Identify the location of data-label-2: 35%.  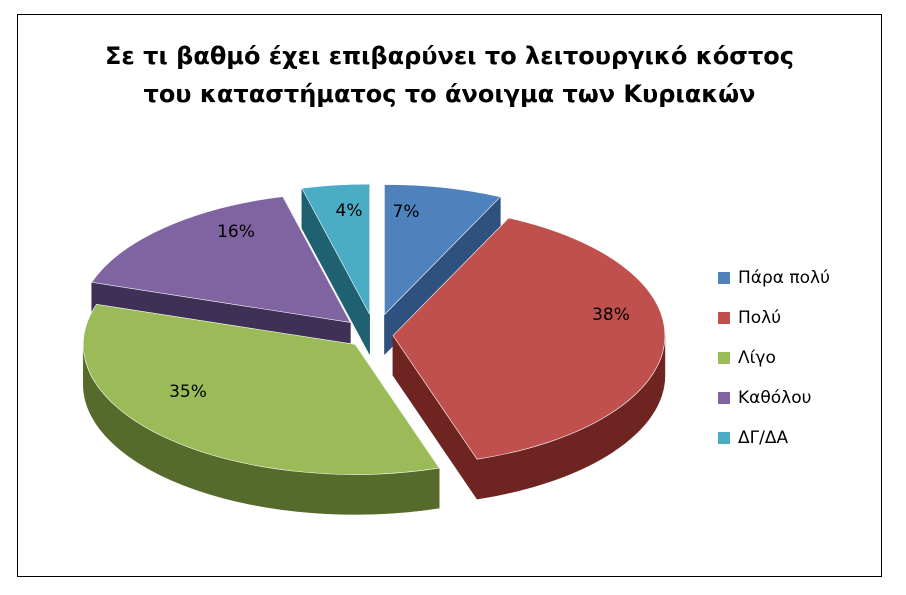
(188, 392).